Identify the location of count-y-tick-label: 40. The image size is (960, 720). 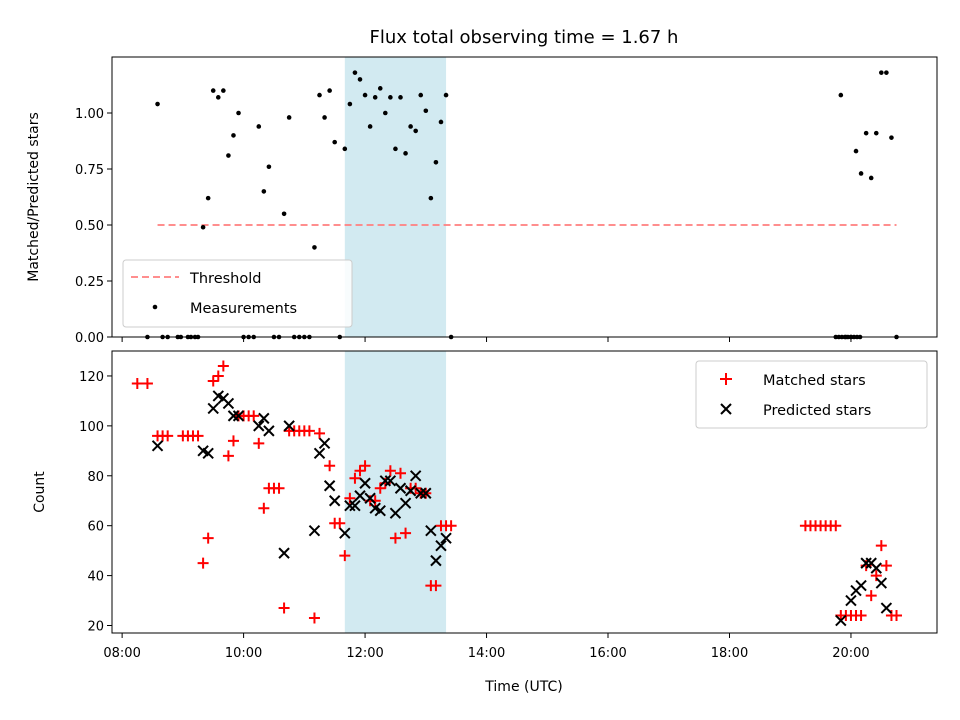
(95, 577).